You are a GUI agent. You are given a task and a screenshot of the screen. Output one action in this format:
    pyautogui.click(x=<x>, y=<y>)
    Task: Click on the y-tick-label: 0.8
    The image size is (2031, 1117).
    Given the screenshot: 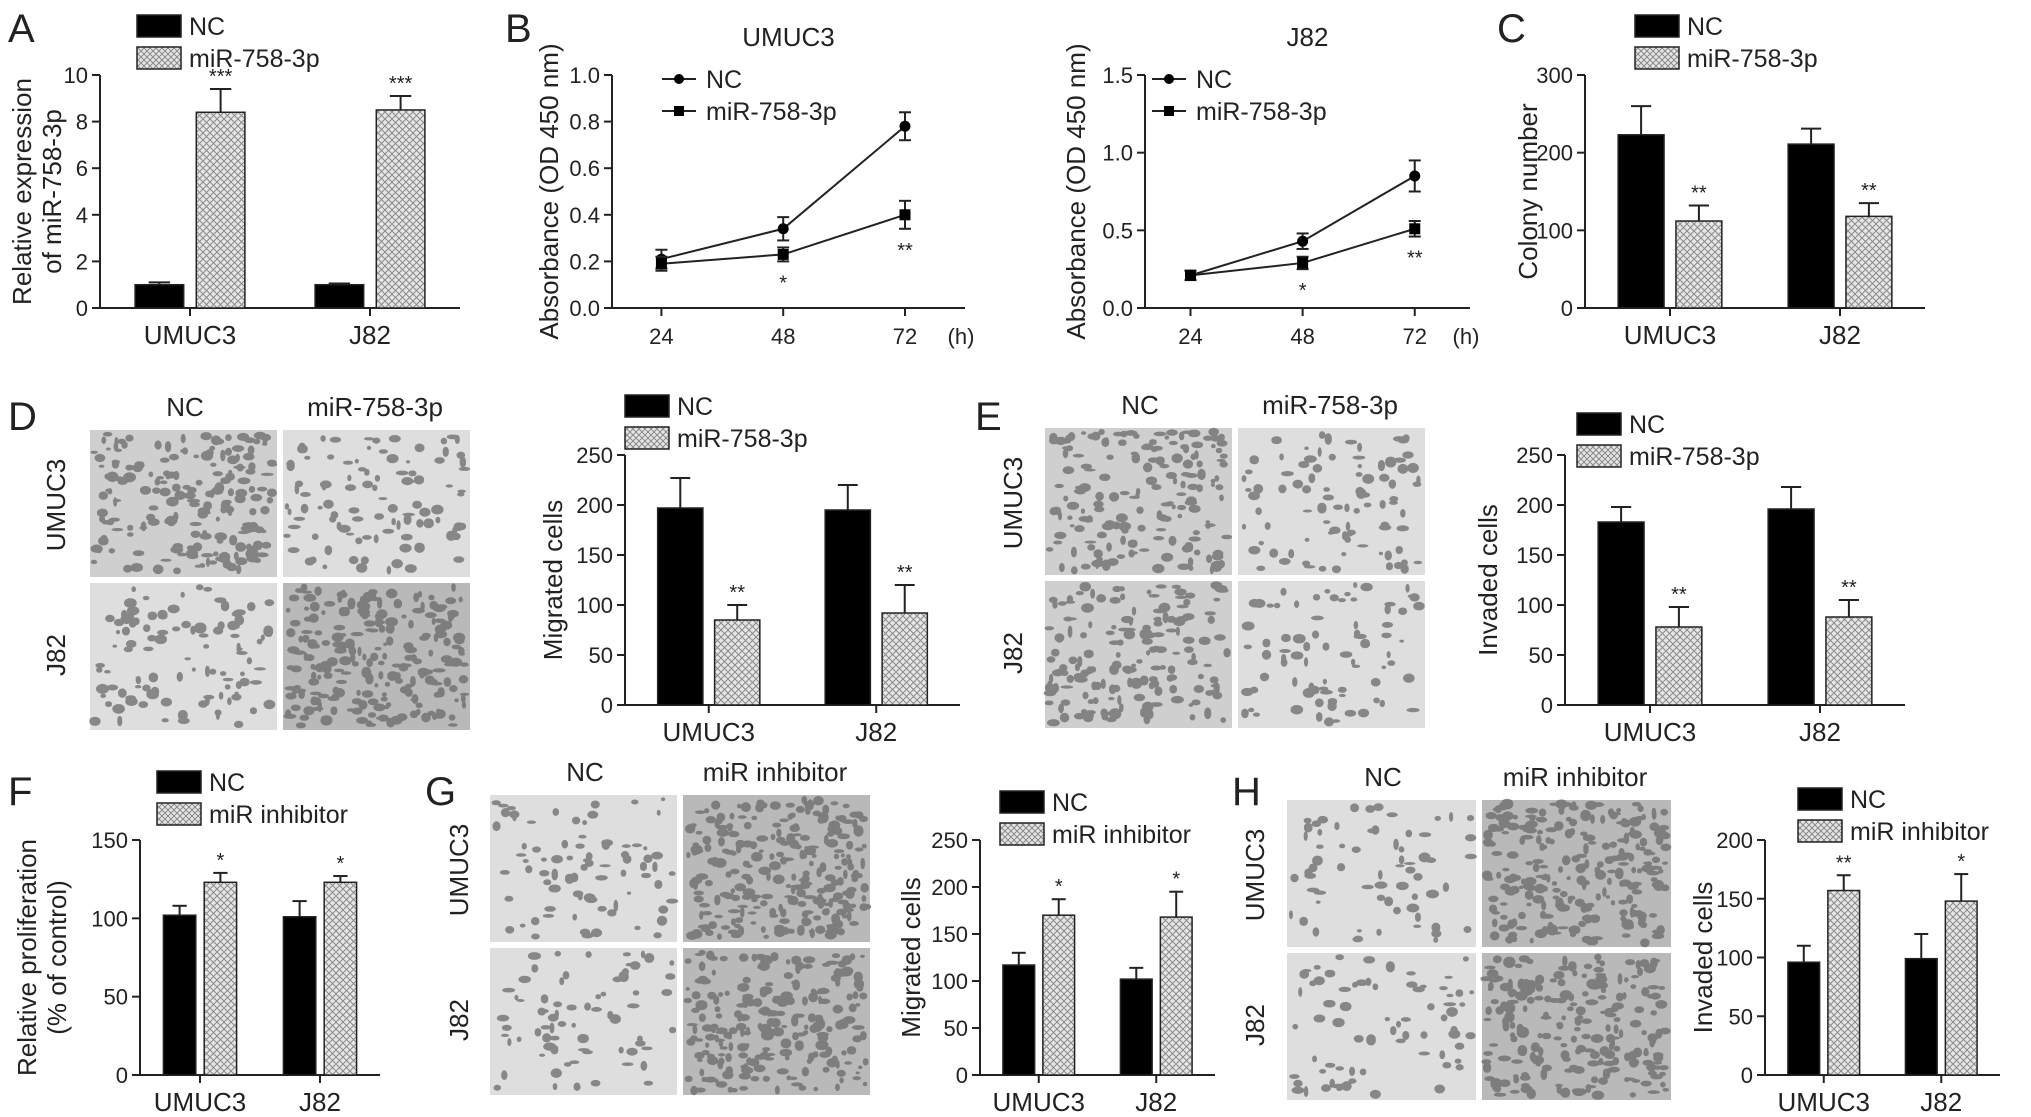 What is the action you would take?
    pyautogui.click(x=584, y=122)
    